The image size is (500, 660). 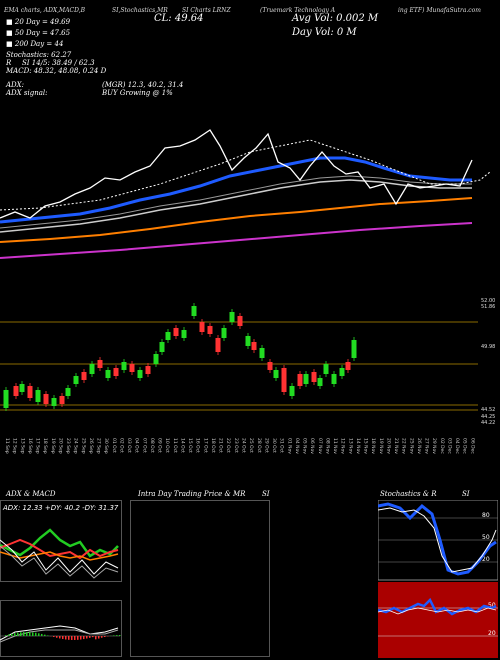 I want to click on date-tick: 17 Oct, so click(x=205, y=445).